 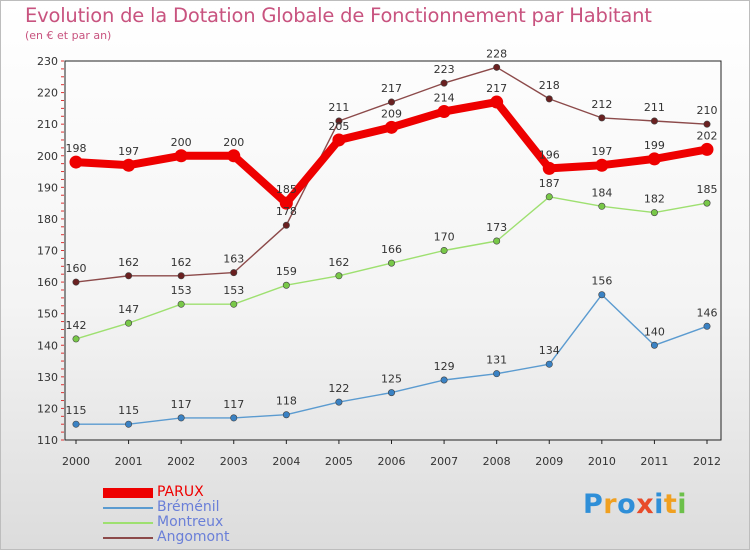 What do you see at coordinates (707, 110) in the screenshot?
I see `data-label: 210` at bounding box center [707, 110].